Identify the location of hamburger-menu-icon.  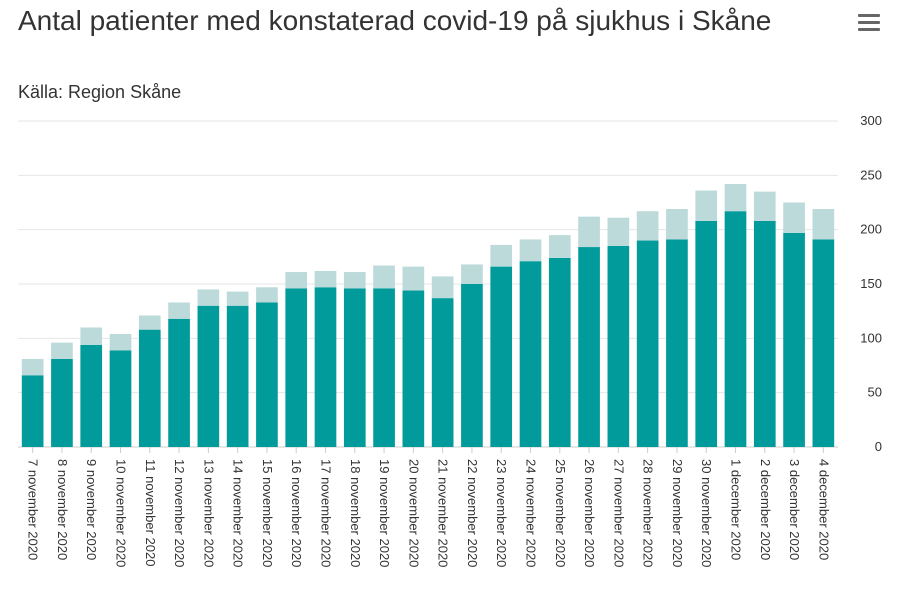
(869, 22).